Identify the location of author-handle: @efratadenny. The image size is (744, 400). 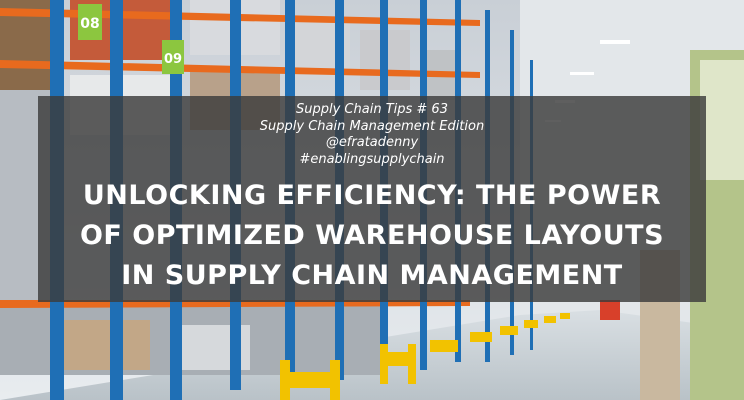
(372, 142).